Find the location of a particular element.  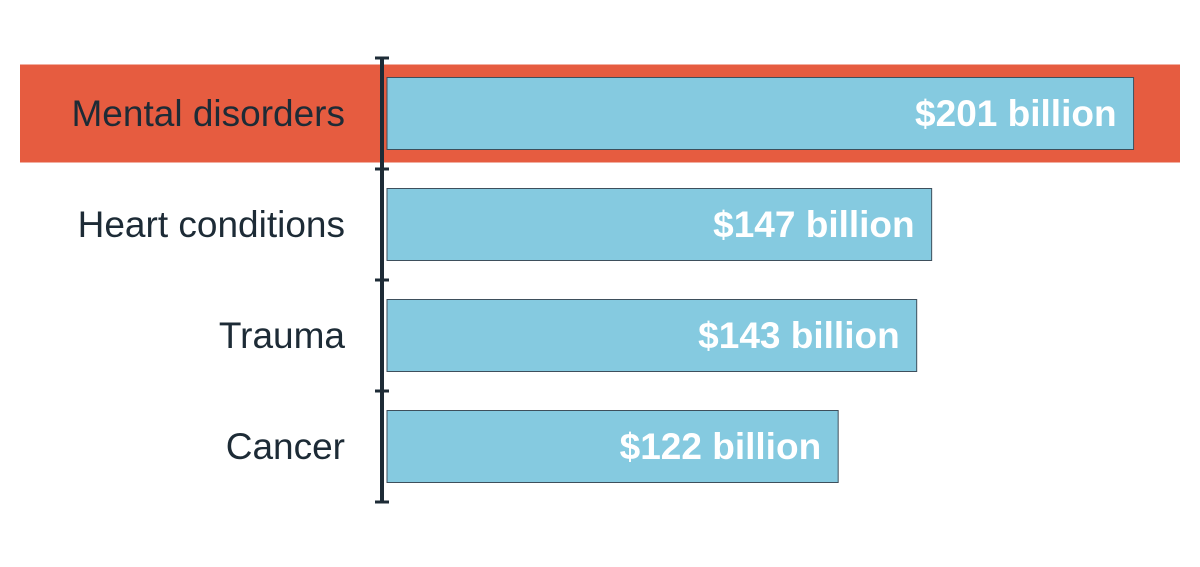

category-label-cancer: Cancer is located at coordinates (285, 446).